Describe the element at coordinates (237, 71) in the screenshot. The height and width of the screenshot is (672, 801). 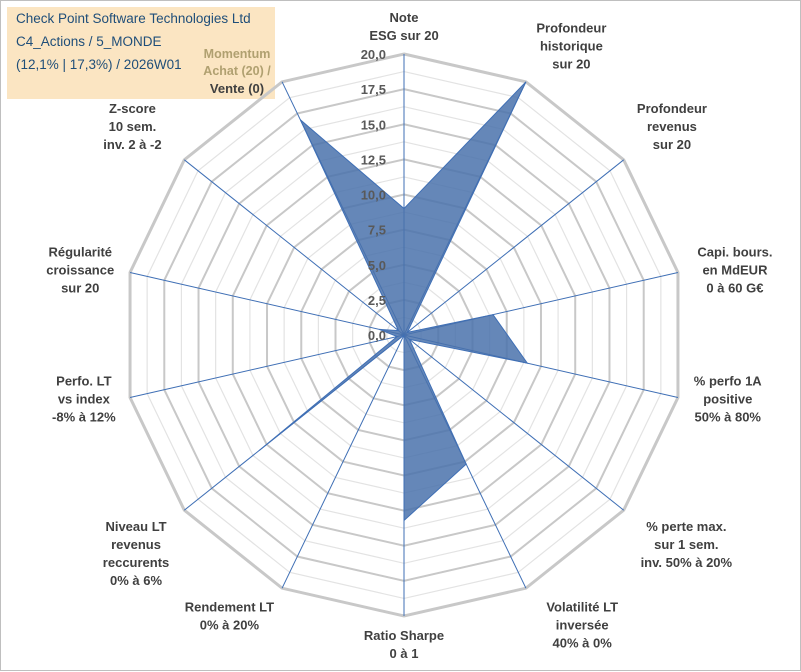
I see `momentum-label-line2: Achat (20) /` at that location.